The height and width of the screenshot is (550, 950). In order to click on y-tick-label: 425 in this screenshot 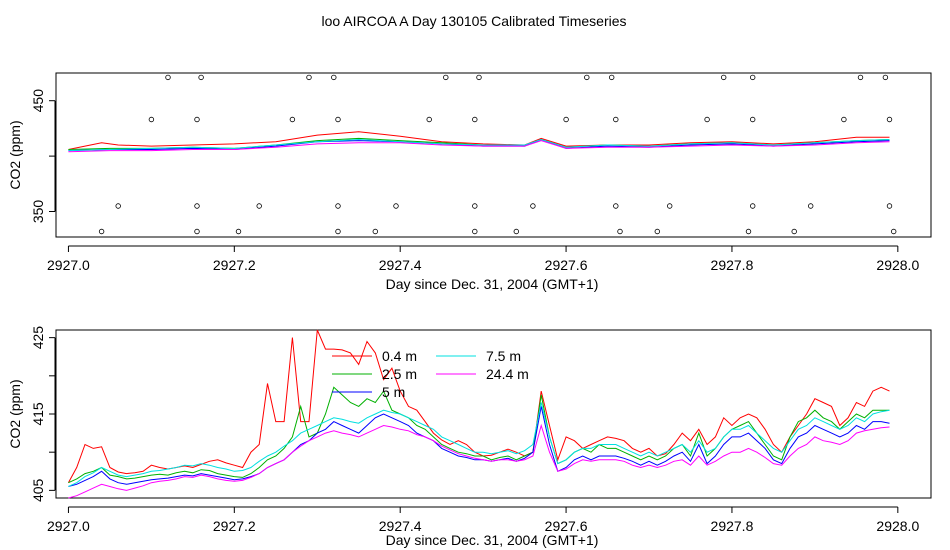, I will do `click(38, 338)`.